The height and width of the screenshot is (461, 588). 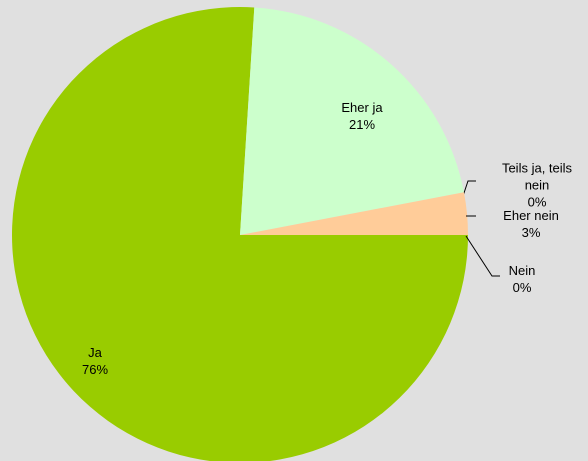 What do you see at coordinates (537, 176) in the screenshot?
I see `slice-name: Teils ja, teils nein` at bounding box center [537, 176].